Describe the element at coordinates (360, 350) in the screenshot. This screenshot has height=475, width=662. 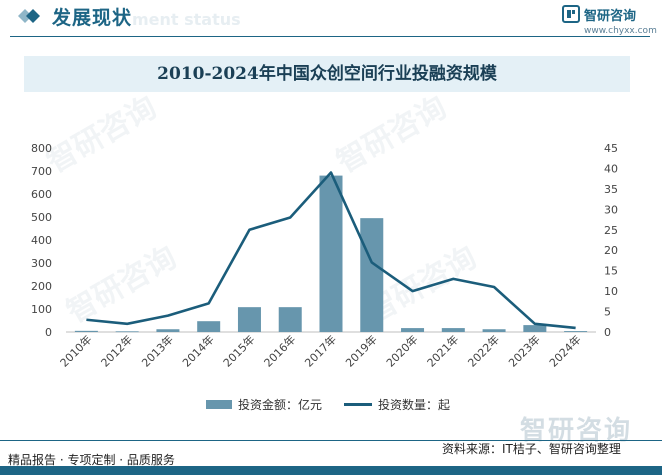
I see `x-tick-label: 2019年` at that location.